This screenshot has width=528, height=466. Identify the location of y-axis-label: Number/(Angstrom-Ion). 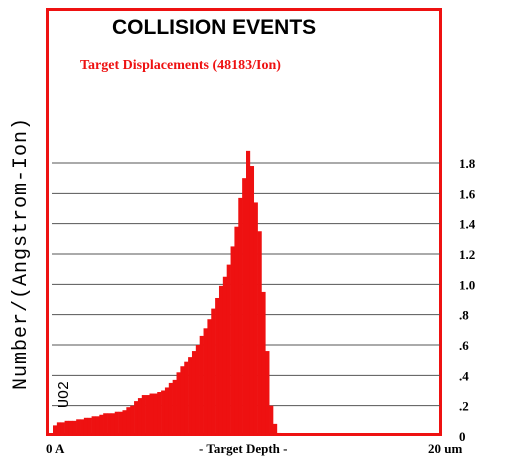
(21, 253).